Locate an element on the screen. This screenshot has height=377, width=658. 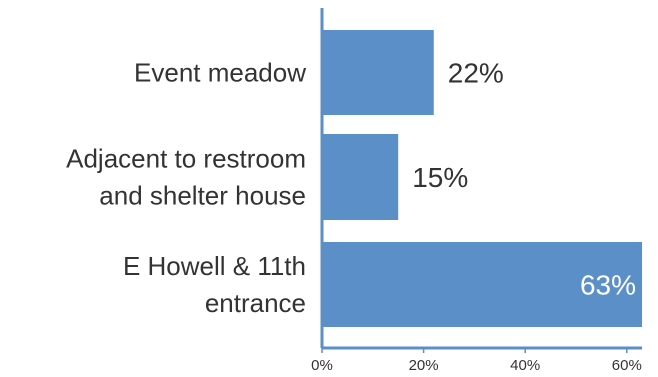
category-label-3-line-1: E Howell & 11th is located at coordinates (214, 266).